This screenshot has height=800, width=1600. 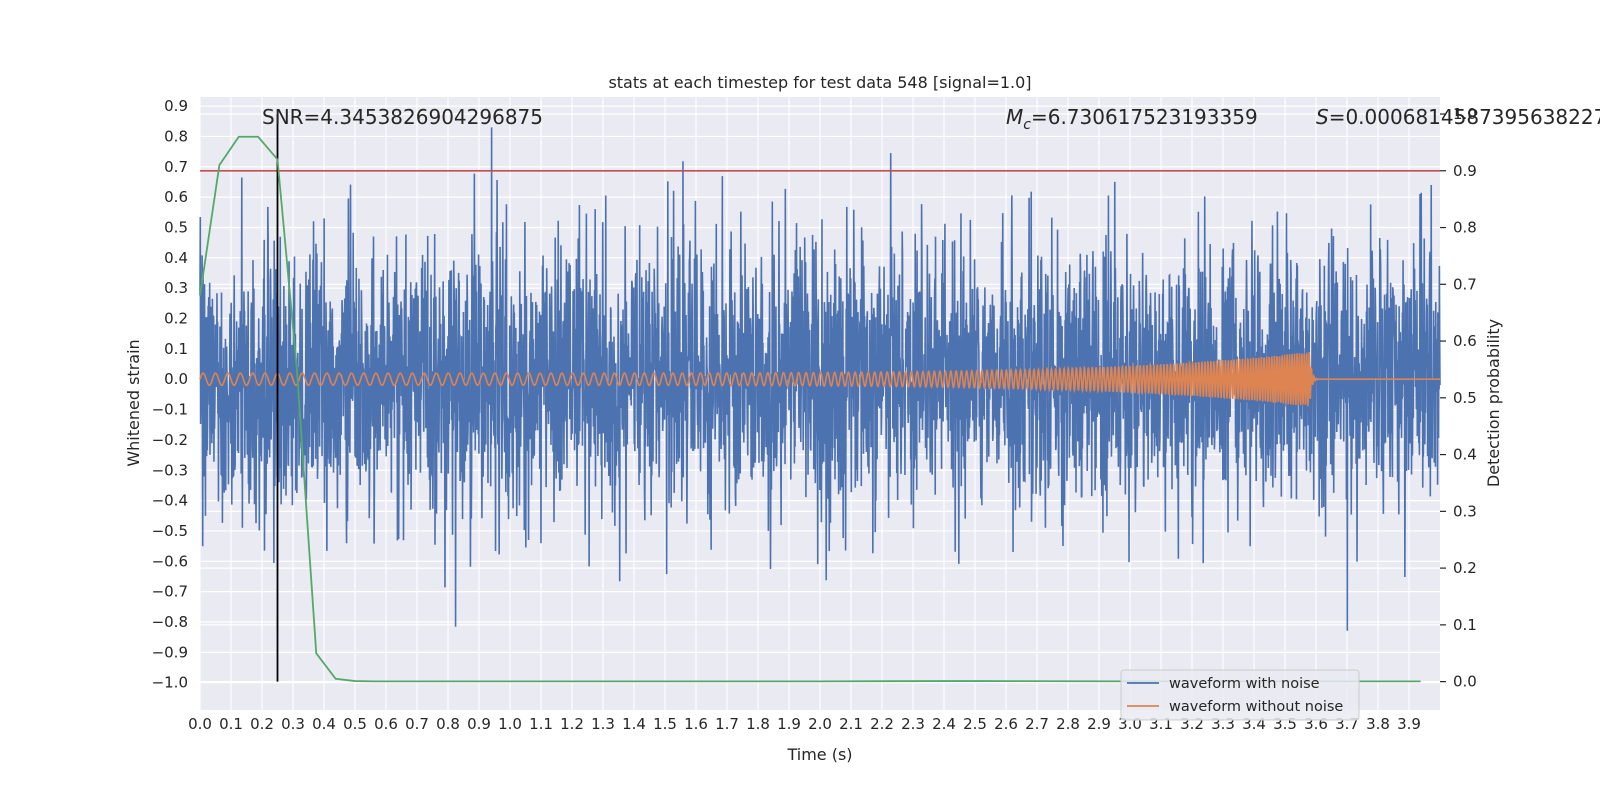 What do you see at coordinates (231, 724) in the screenshot?
I see `x-tick-label: 0.1` at bounding box center [231, 724].